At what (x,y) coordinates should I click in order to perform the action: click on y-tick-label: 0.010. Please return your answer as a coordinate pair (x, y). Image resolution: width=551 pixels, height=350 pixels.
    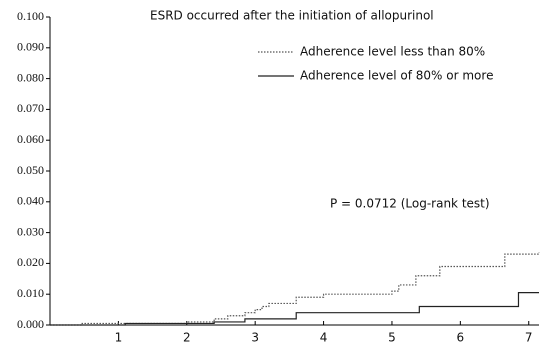
    Looking at the image, I should click on (30, 293).